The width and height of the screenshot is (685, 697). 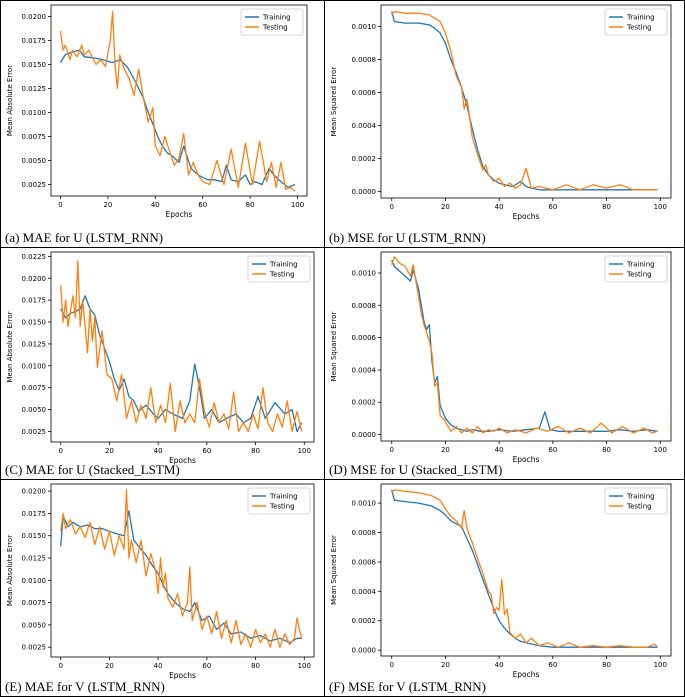 I want to click on y-tick-label: 0.0225, so click(x=34, y=257).